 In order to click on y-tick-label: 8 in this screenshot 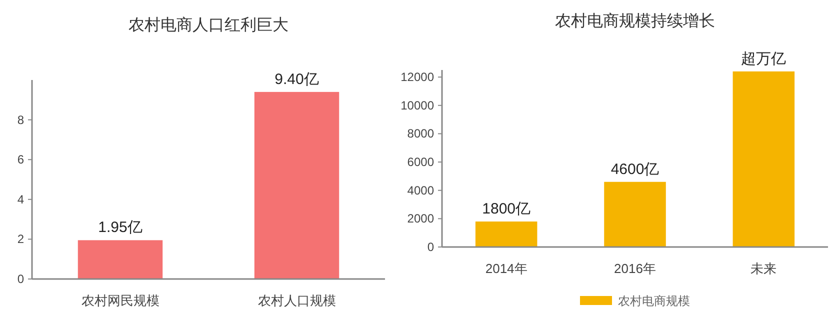, I will do `click(20, 119)`.